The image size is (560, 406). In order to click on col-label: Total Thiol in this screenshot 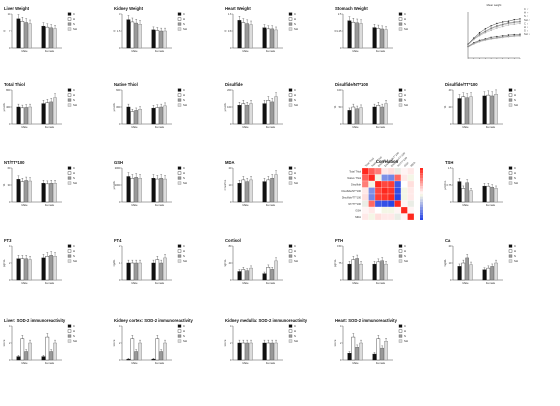, I will do `click(369, 161)`.